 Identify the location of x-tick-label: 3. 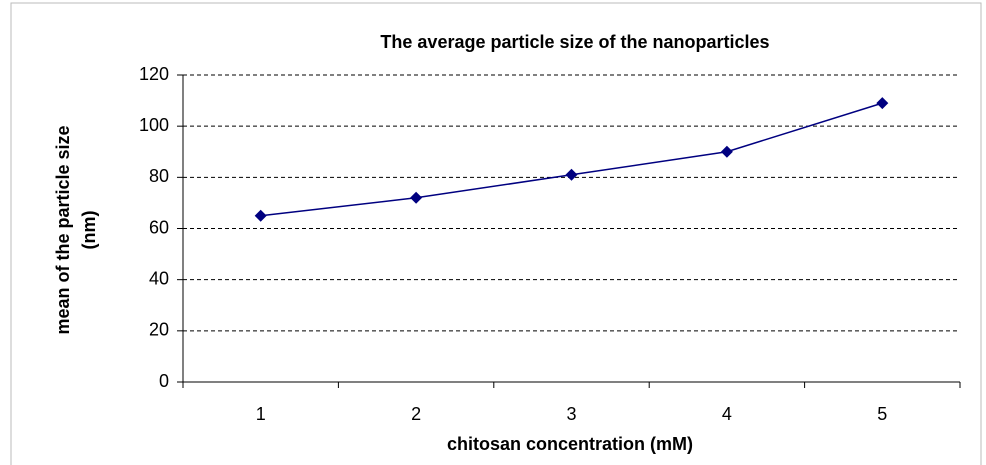
(571, 414).